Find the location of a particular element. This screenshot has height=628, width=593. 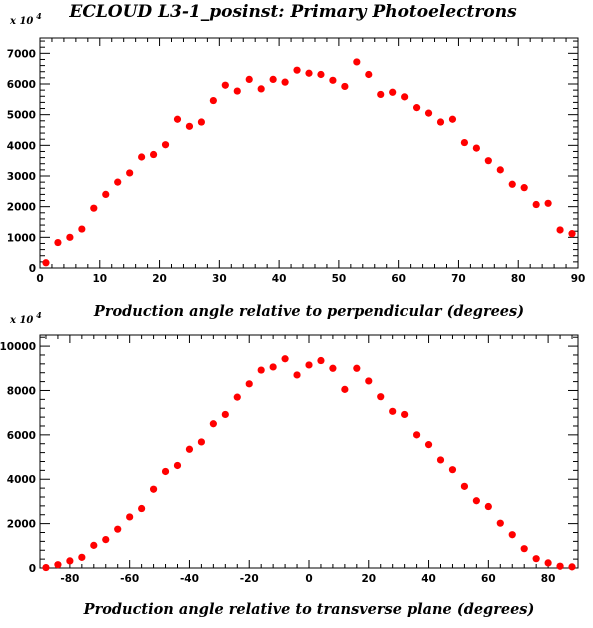

top-x-tick-label: 90 is located at coordinates (578, 279).